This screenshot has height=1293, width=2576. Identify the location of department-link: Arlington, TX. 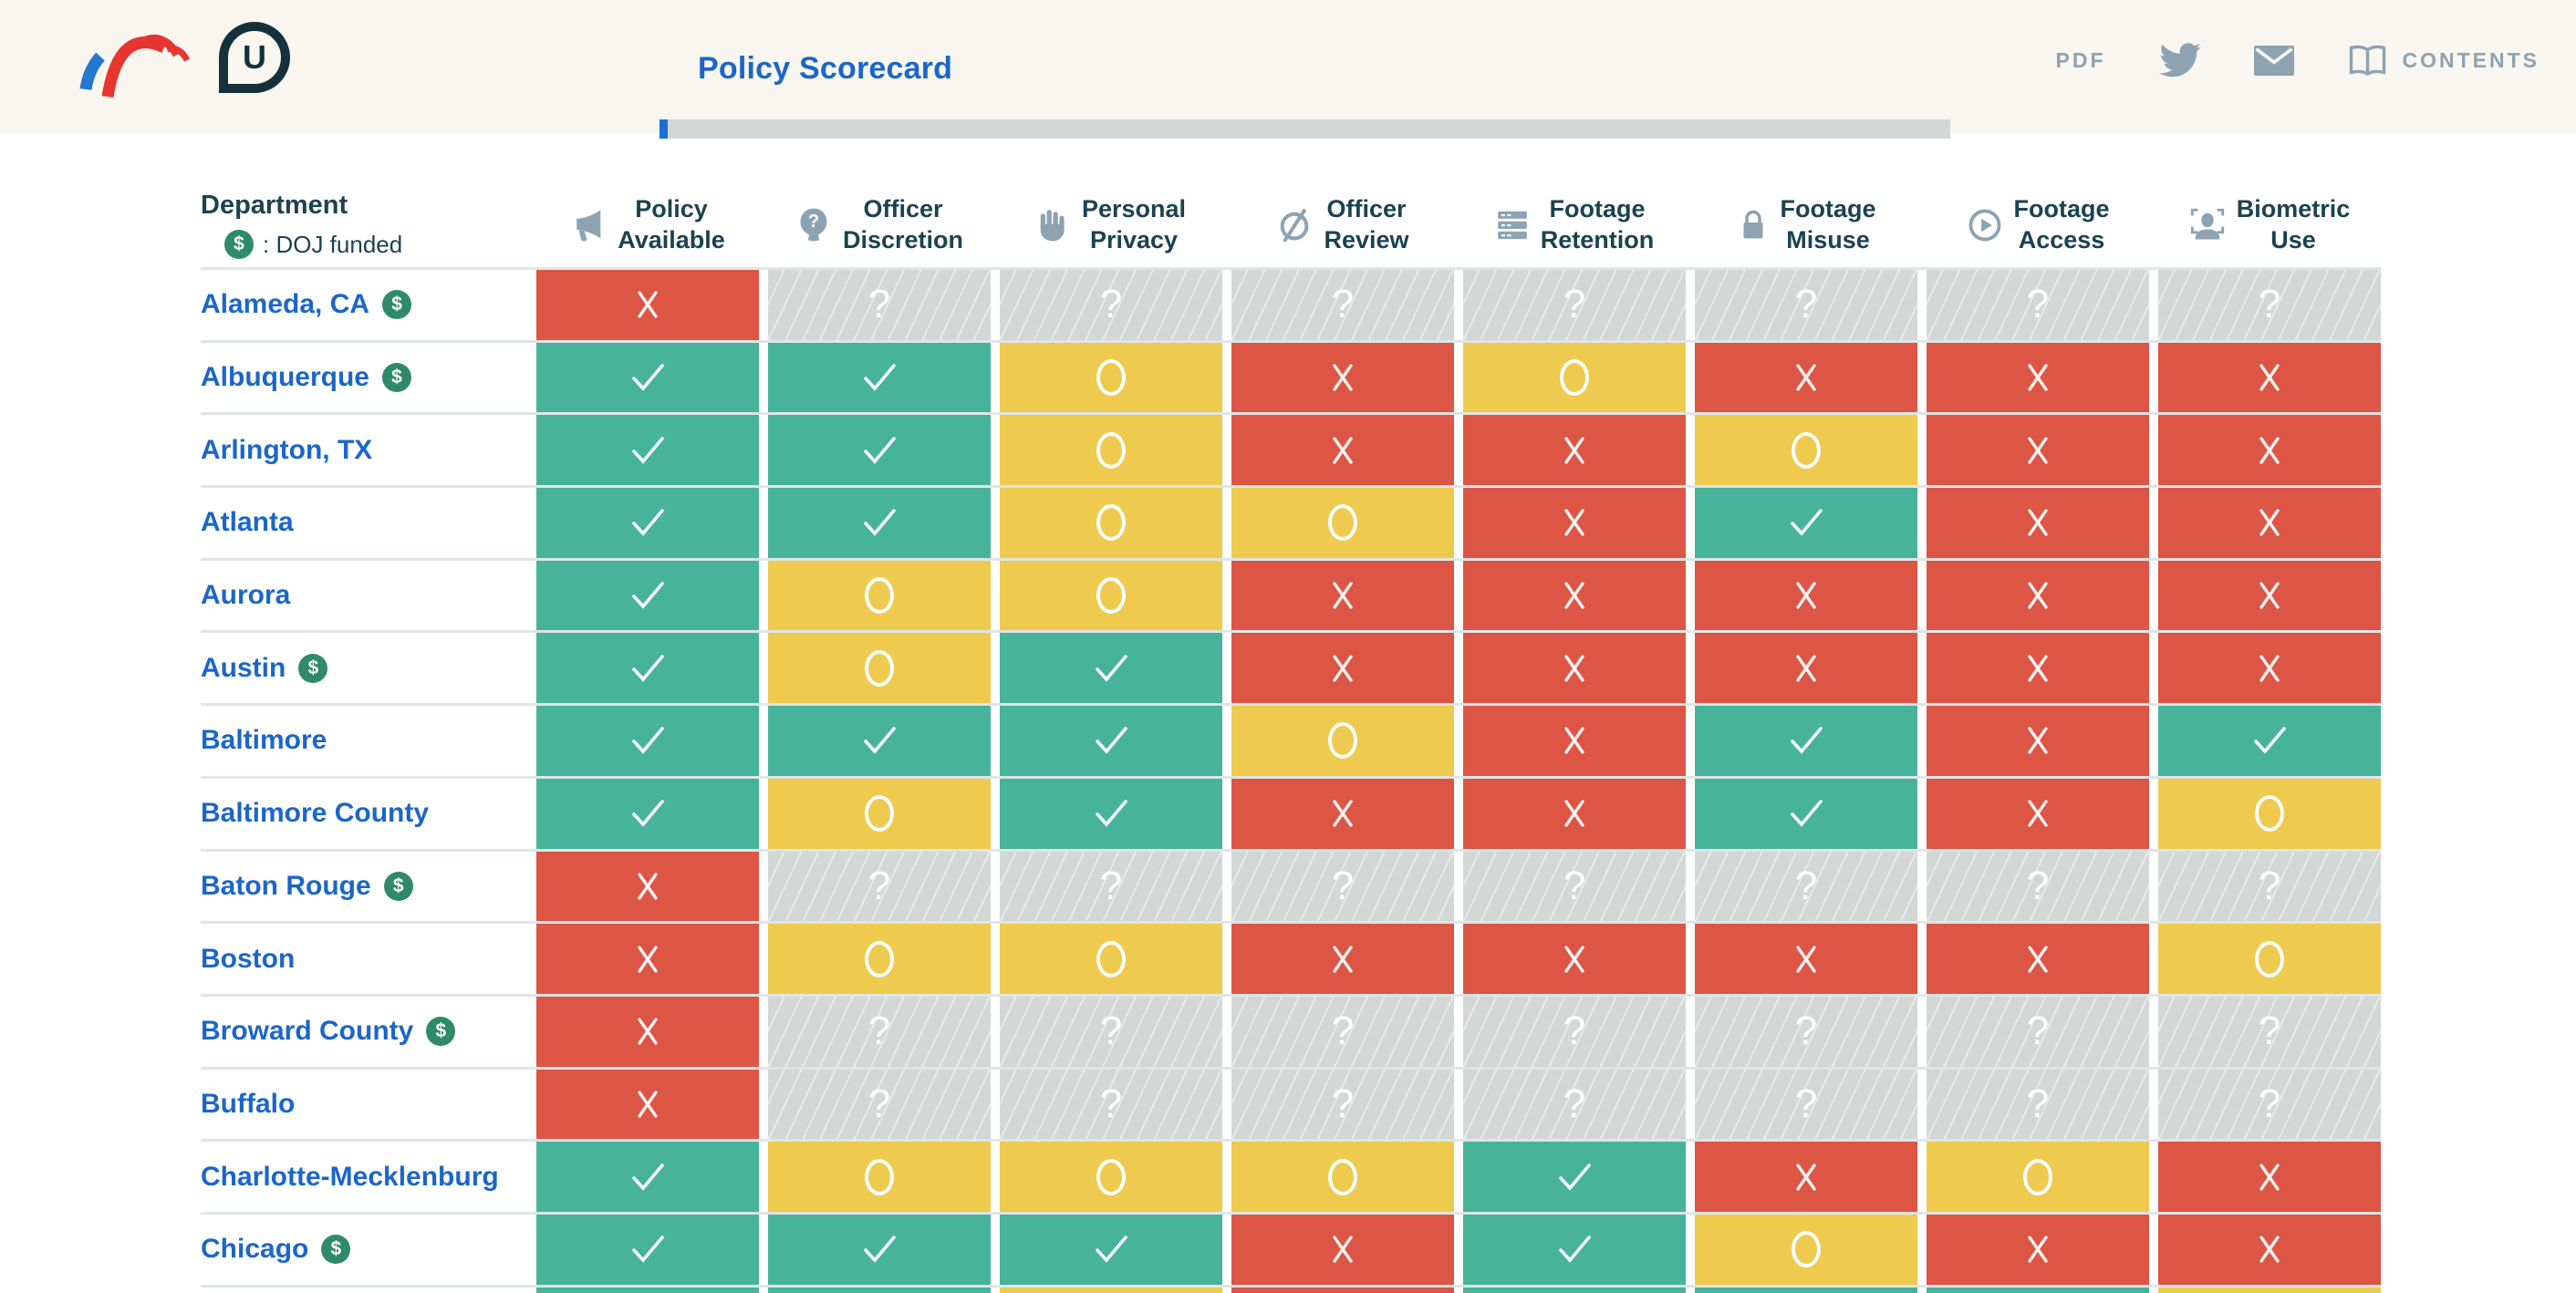
(364, 450).